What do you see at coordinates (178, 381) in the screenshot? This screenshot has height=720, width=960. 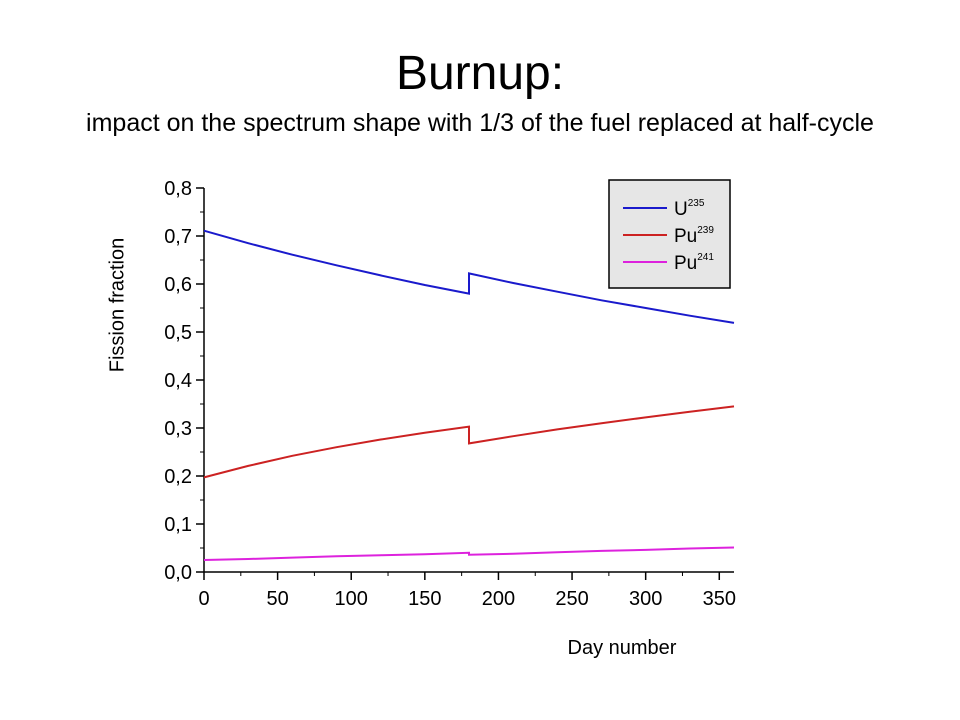 I see `y-tick-label: 0,4` at bounding box center [178, 381].